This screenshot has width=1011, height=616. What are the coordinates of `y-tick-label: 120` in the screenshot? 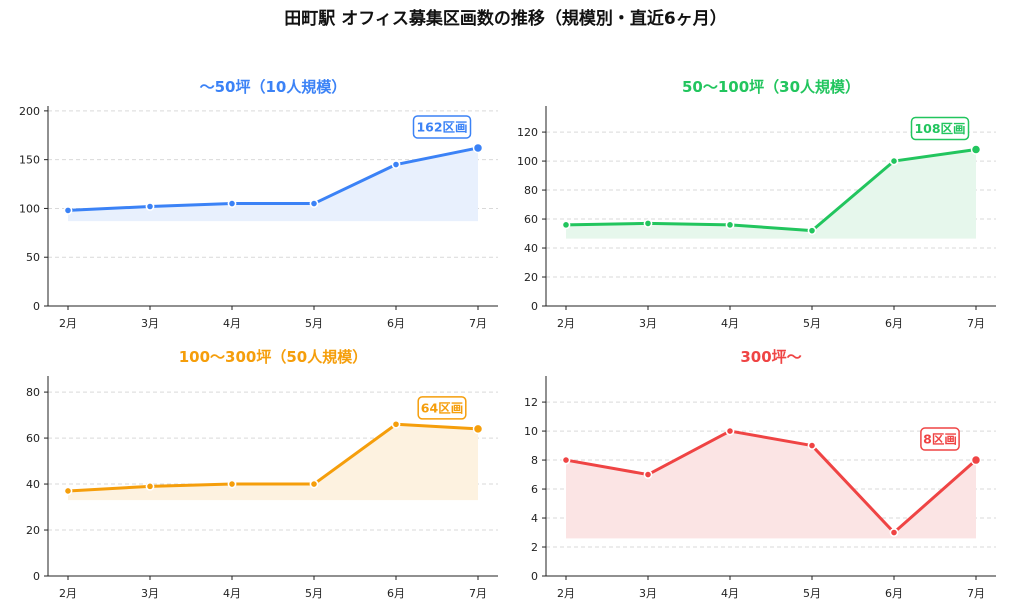 It's located at (527, 132).